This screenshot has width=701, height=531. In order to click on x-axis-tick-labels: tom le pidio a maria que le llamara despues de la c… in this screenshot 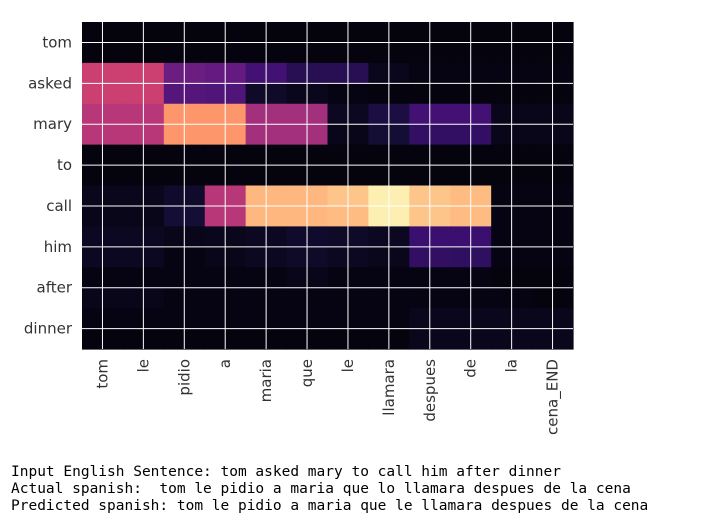, I will do `click(327, 397)`.